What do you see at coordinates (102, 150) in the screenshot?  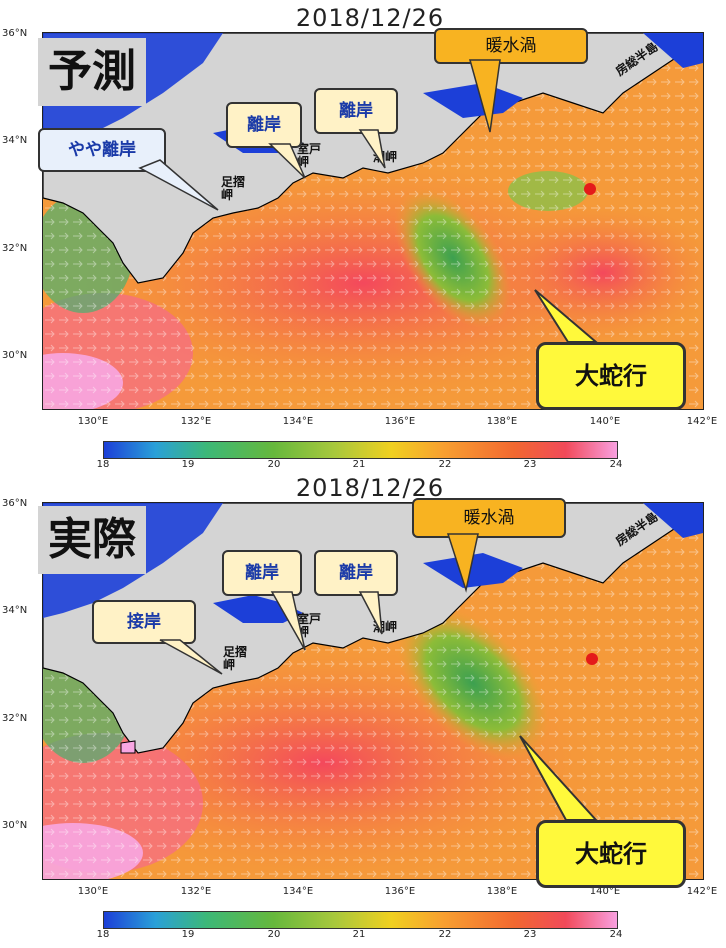 I see `callout-yaya-rigan: やや離岸` at bounding box center [102, 150].